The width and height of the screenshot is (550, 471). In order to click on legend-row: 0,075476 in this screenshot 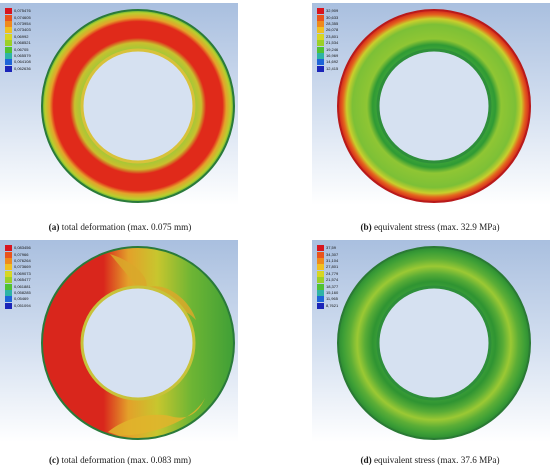, I will do `click(18, 11)`.